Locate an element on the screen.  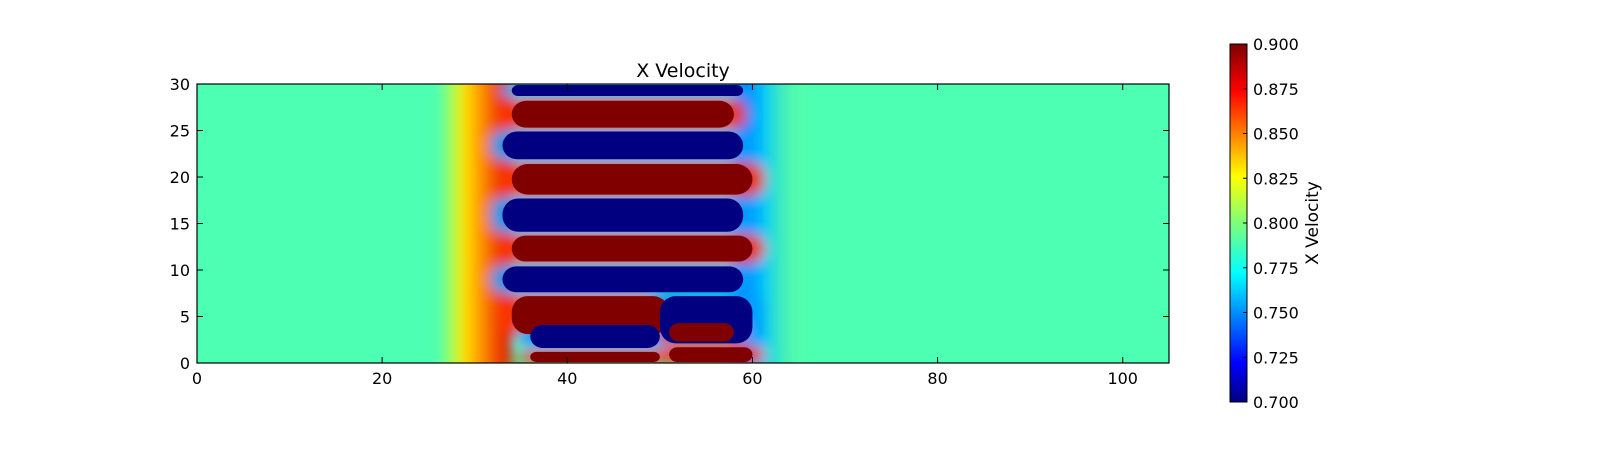
colorbar-tick-label: 0.725 is located at coordinates (1276, 357).